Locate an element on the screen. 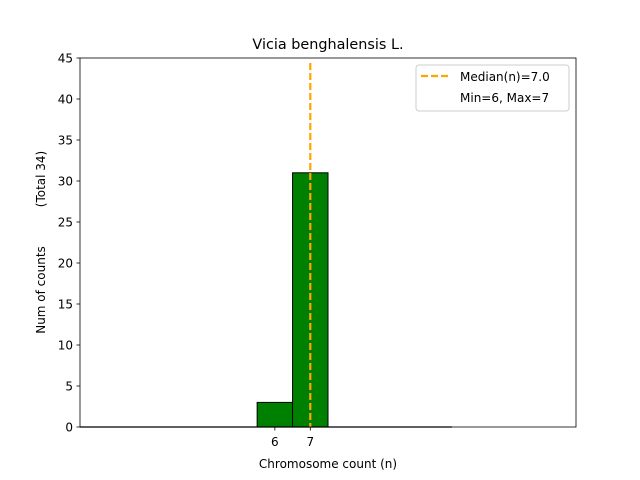 The width and height of the screenshot is (640, 480). legend-median-label: Median(n)=7.0 is located at coordinates (505, 77).